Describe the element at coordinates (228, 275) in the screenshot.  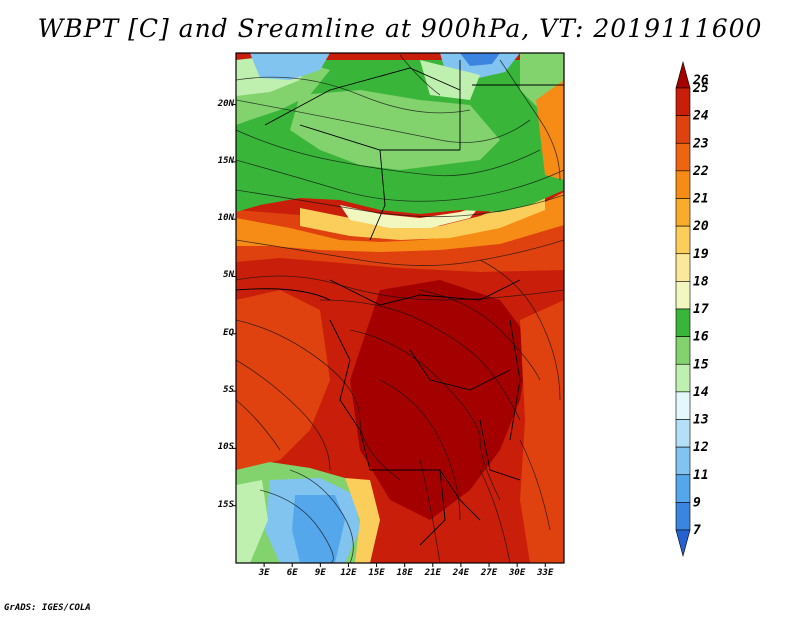
I see `lat-label: 5N` at that location.